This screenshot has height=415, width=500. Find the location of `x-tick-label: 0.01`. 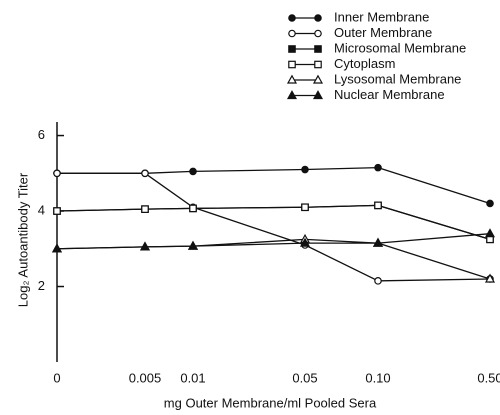

x-tick-label: 0.01 is located at coordinates (192, 377).